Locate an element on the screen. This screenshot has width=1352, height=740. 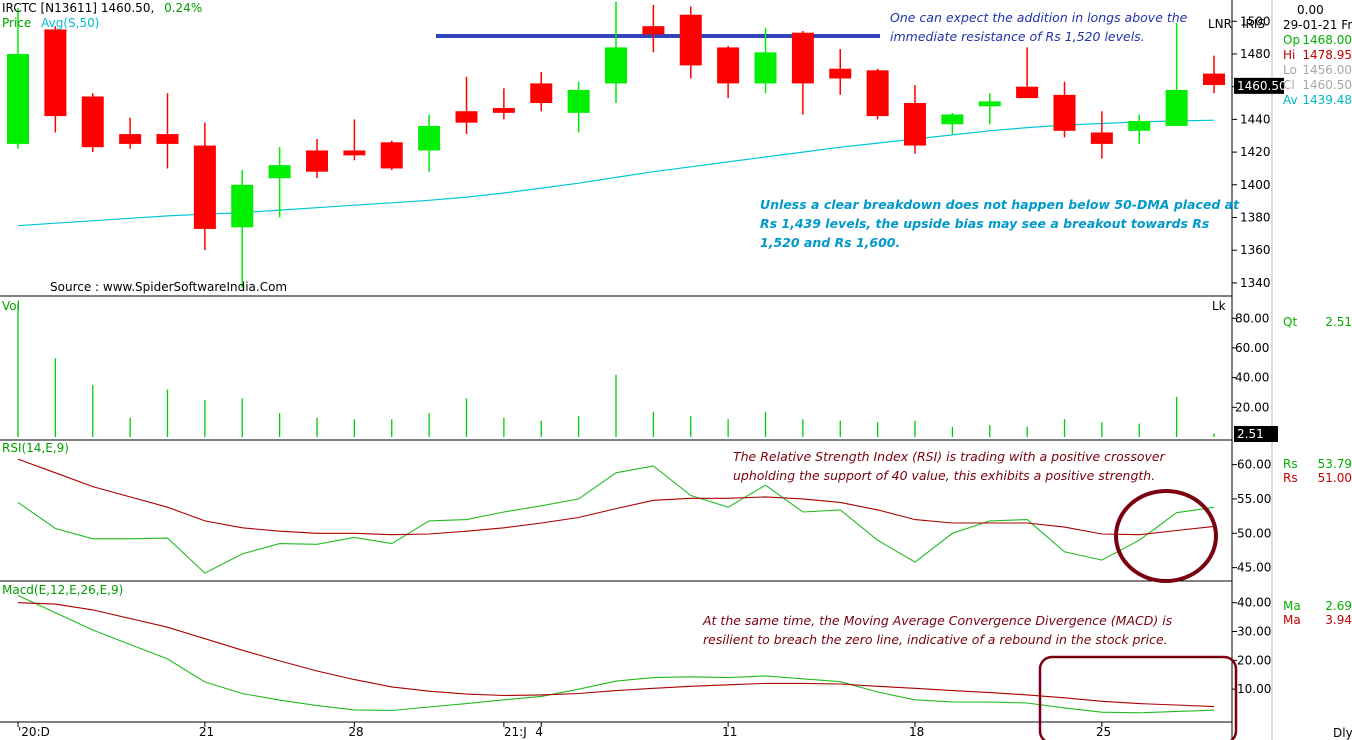
macd-tick-label: 40.00 is located at coordinates (1254, 603).